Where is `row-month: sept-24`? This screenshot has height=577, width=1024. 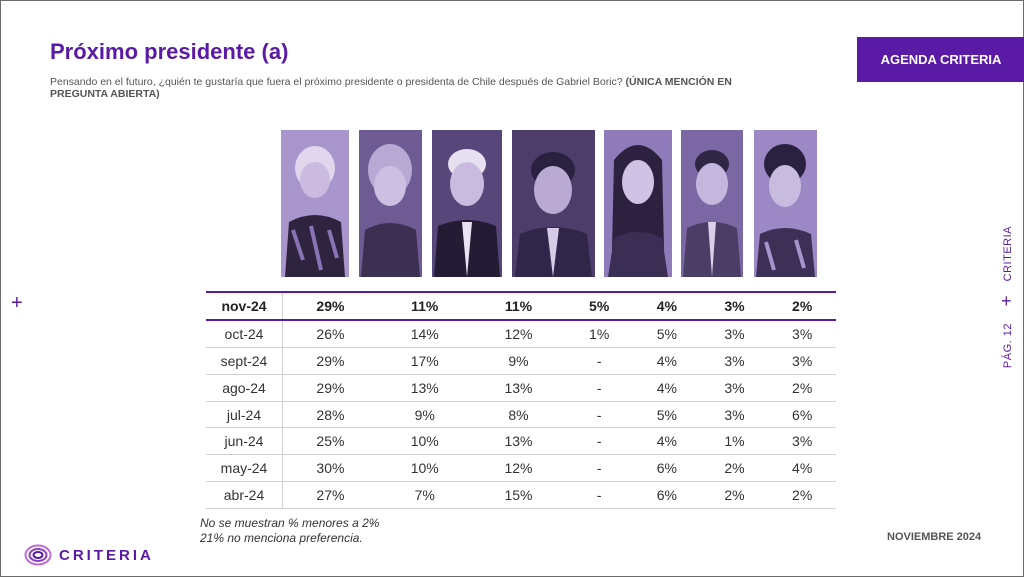
row-month: sept-24 is located at coordinates (244, 361).